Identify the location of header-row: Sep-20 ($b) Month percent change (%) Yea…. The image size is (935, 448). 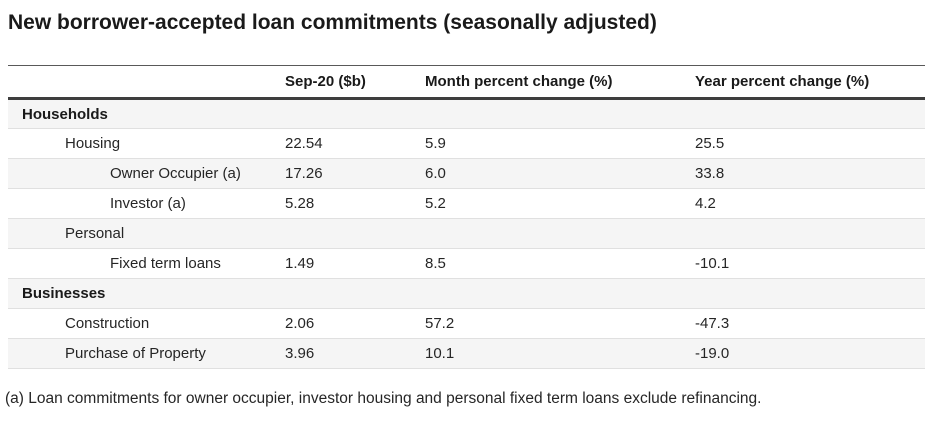
(466, 82).